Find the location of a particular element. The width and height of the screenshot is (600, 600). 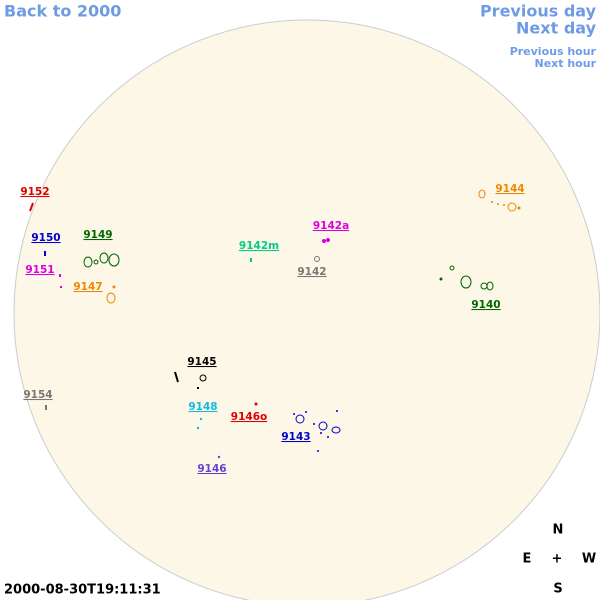

region-label: 9154 is located at coordinates (37, 395).